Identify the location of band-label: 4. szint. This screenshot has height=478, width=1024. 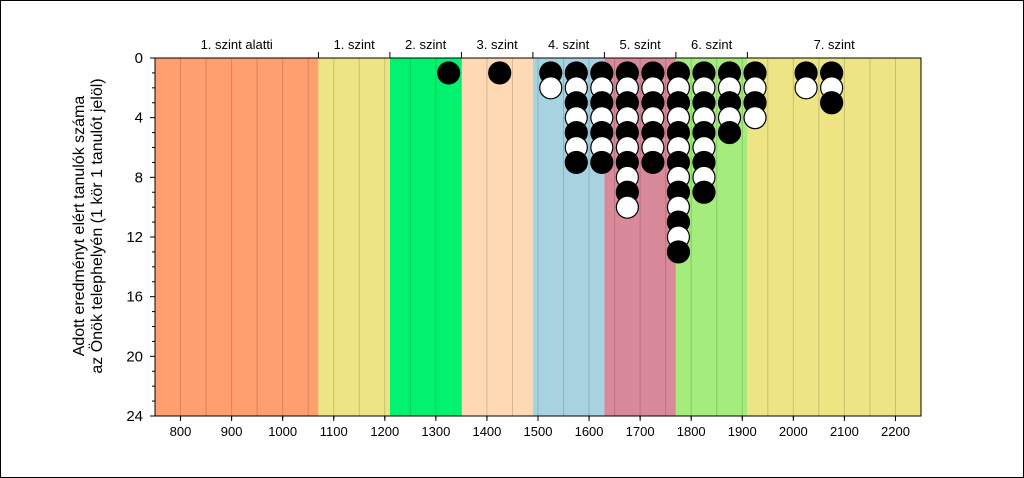
(569, 44).